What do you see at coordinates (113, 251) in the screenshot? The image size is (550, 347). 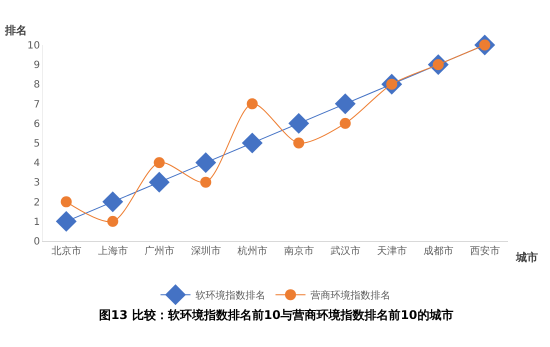 I see `x-tick-label: 上海市` at bounding box center [113, 251].